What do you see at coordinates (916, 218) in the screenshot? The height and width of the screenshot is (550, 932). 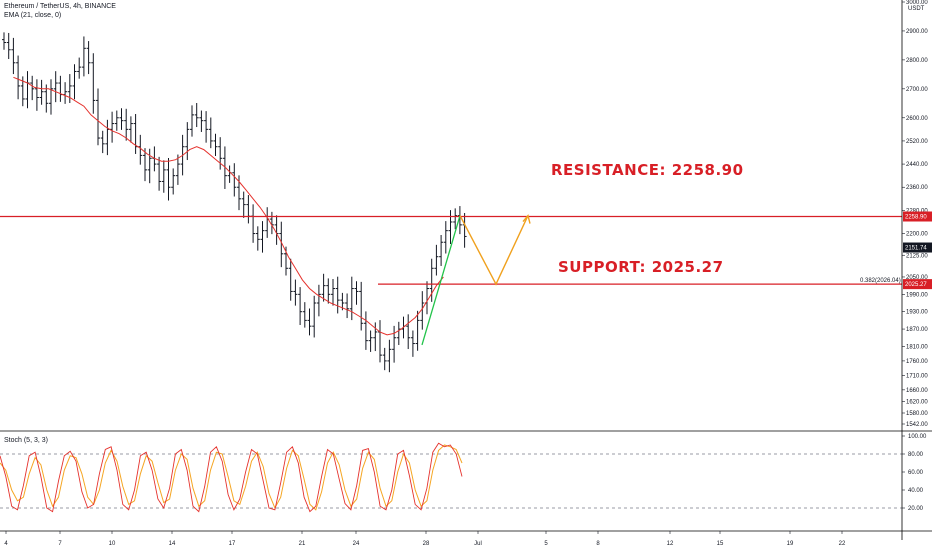 I see `svg-text: 2258.90` at bounding box center [916, 218].